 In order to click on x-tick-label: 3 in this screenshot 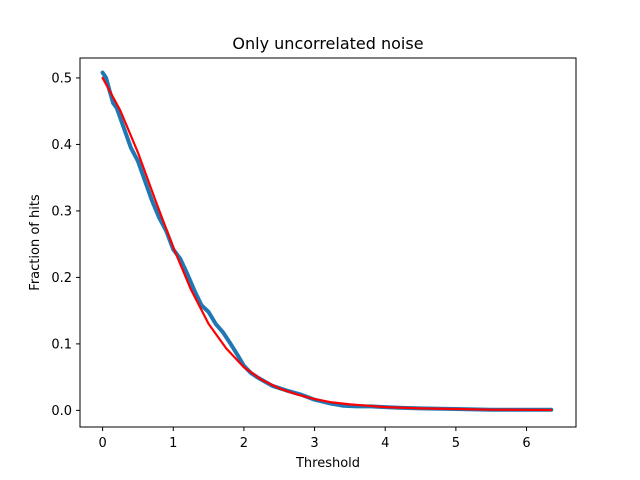, I will do `click(314, 443)`.